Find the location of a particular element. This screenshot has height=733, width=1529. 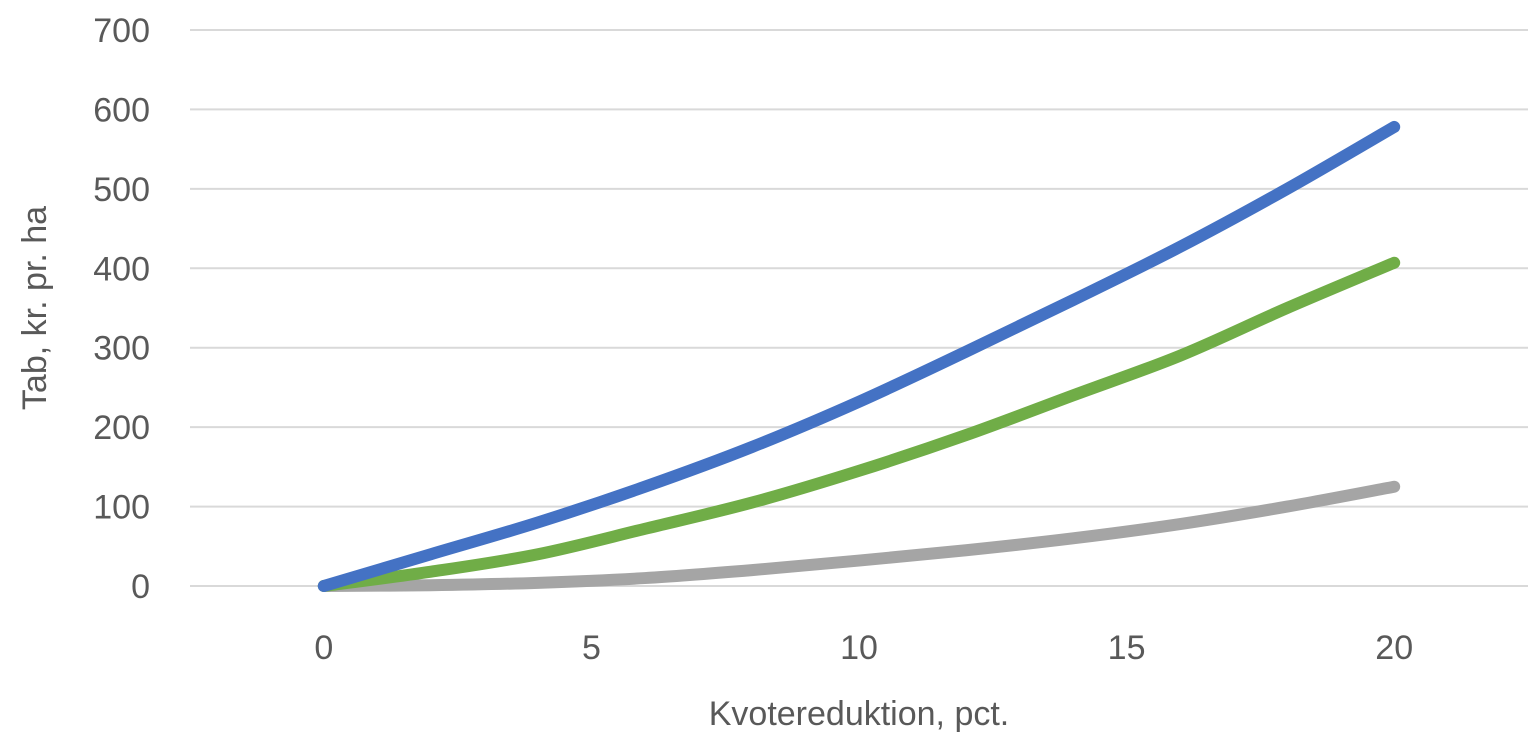

y-tick-label: 700 is located at coordinates (121, 31).